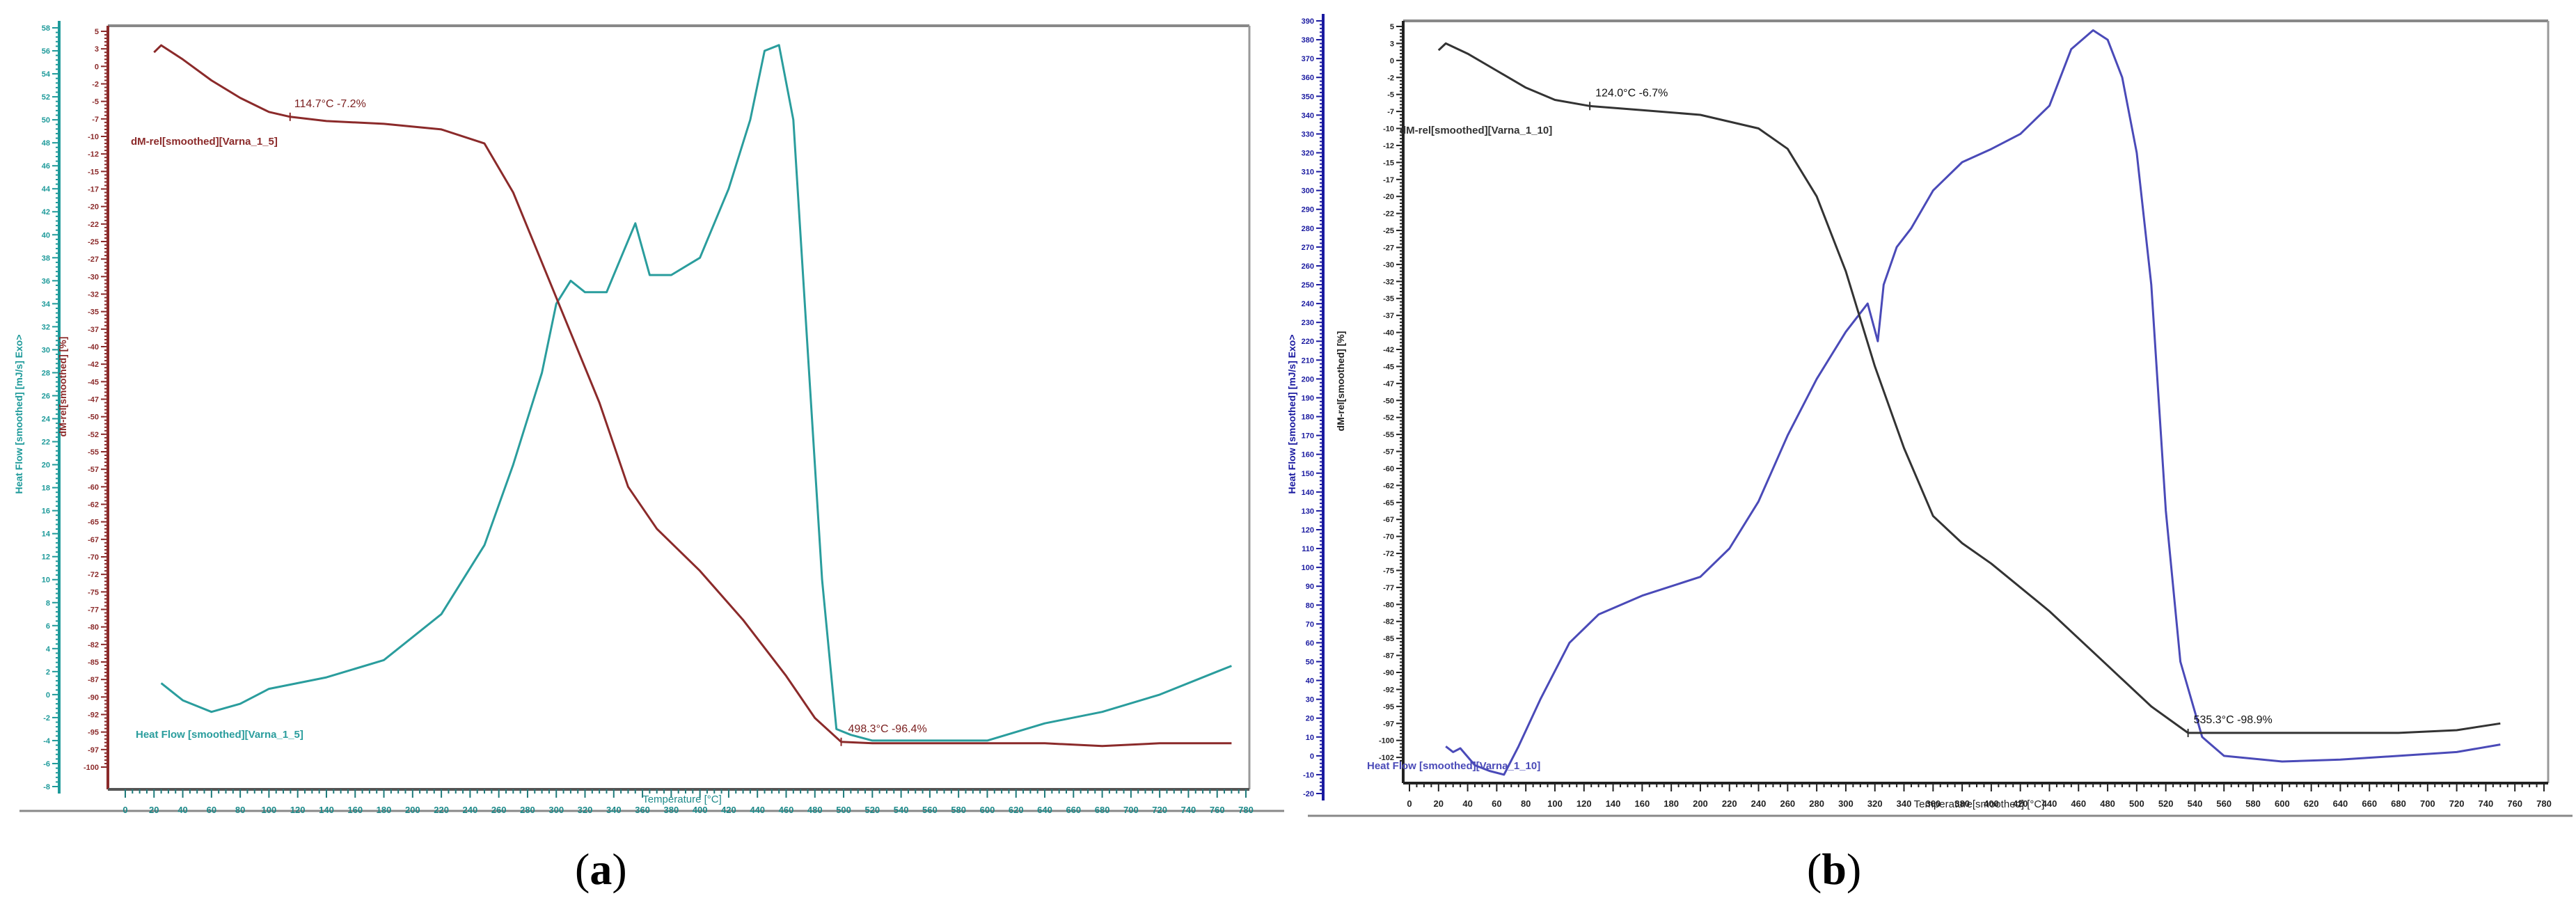  Describe the element at coordinates (1700, 803) in the screenshot. I see `x-tick-label: 200` at that location.